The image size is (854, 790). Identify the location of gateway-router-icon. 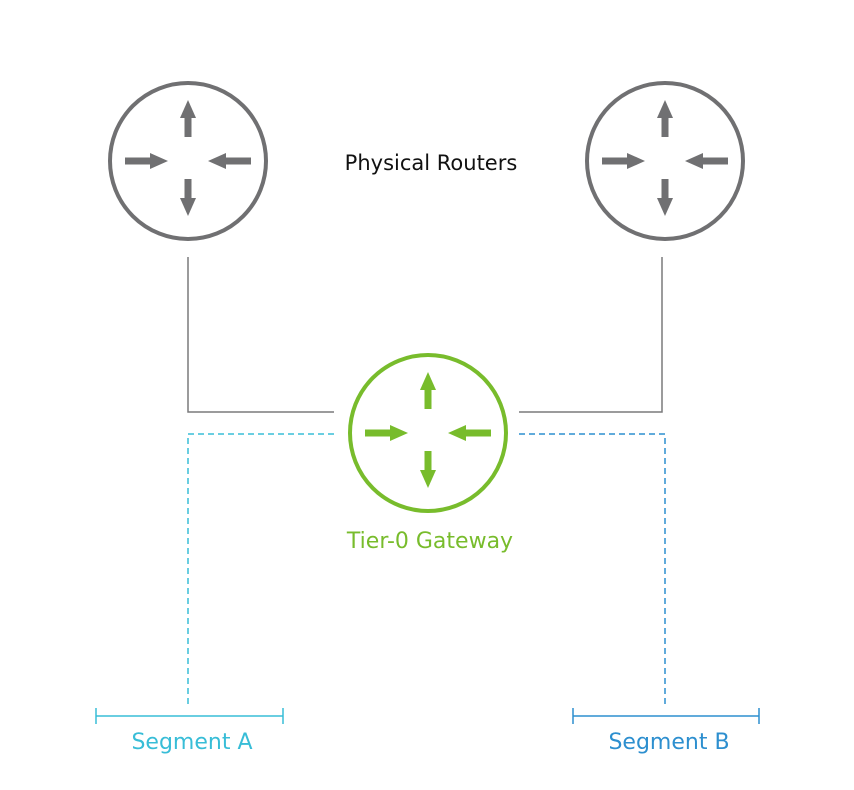
(428, 433).